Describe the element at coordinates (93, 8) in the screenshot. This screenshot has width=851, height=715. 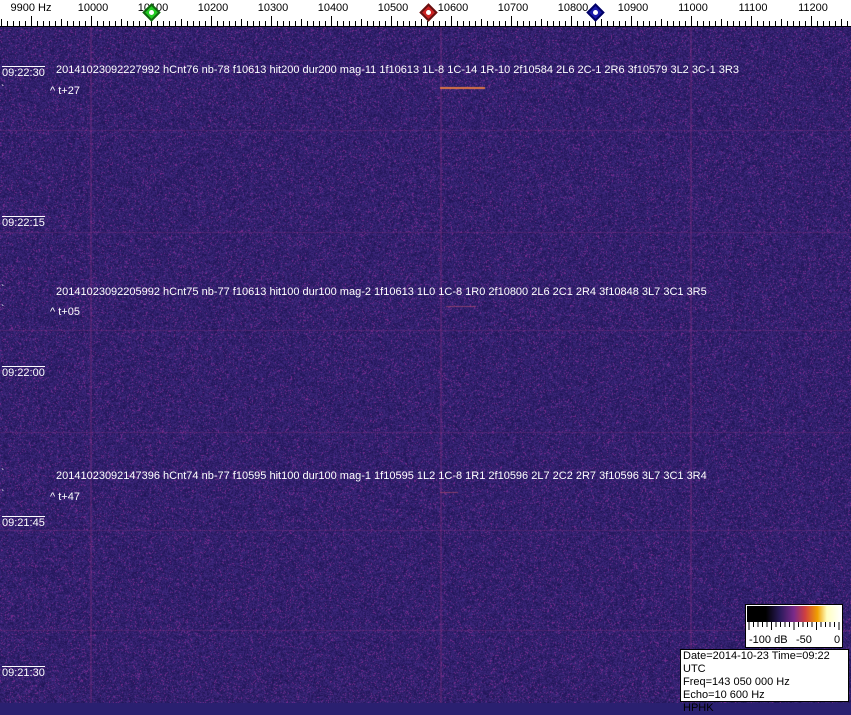
I see `frequency-label: 10000` at that location.